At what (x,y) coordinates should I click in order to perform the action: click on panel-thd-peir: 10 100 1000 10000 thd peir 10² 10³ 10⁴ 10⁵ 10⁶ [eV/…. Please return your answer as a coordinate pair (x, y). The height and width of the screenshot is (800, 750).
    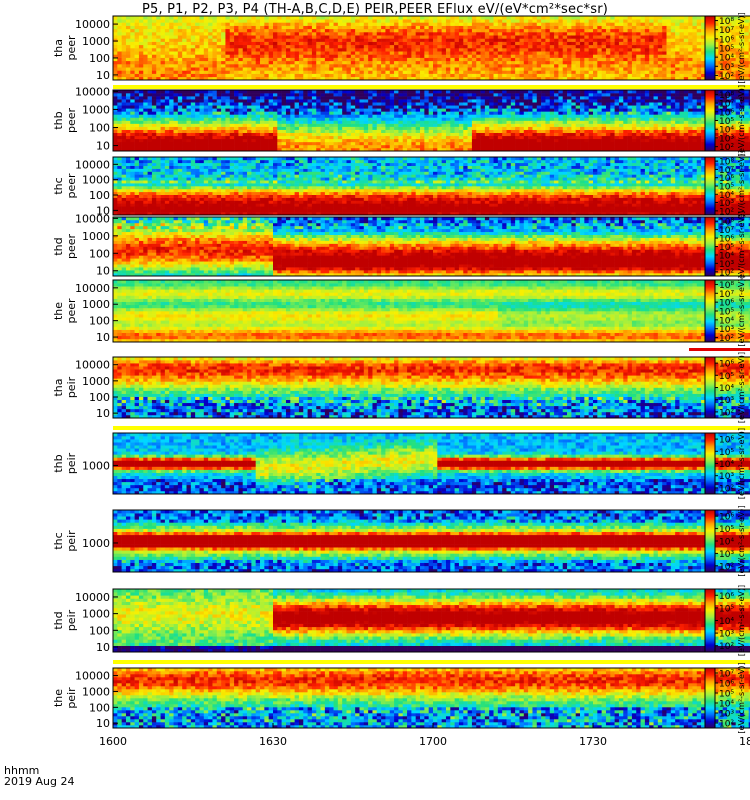
    Looking at the image, I should click on (401, 624).